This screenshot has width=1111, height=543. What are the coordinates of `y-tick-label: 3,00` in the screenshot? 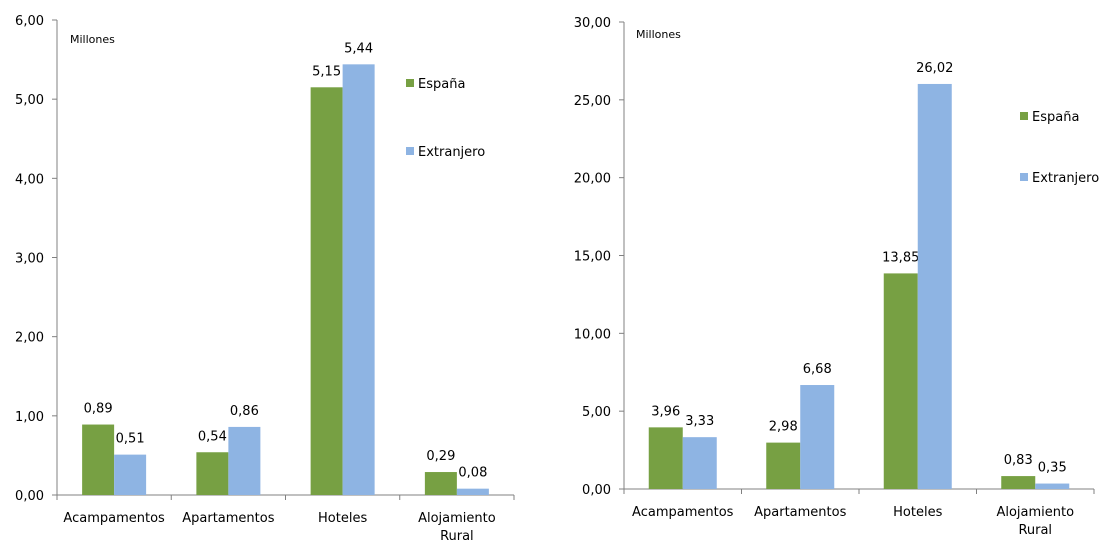 It's located at (29, 259).